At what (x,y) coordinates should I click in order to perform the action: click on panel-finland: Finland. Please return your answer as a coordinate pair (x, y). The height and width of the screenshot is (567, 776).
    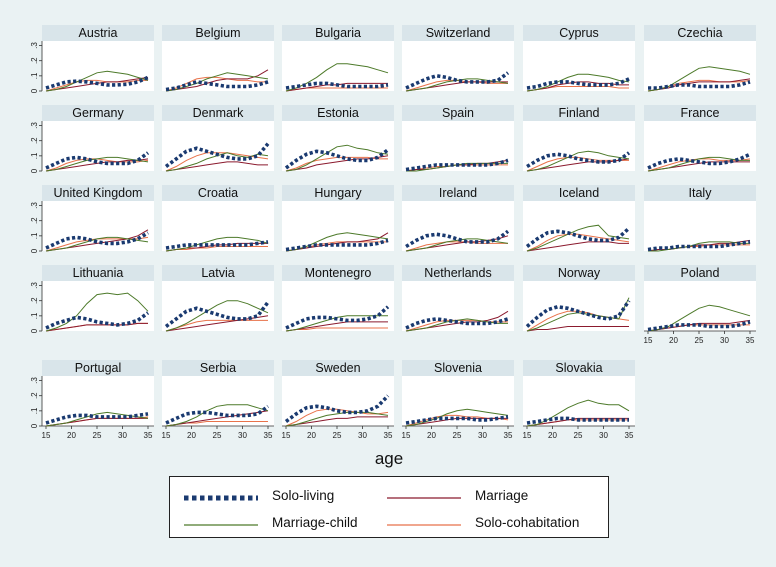
    Looking at the image, I should click on (579, 138).